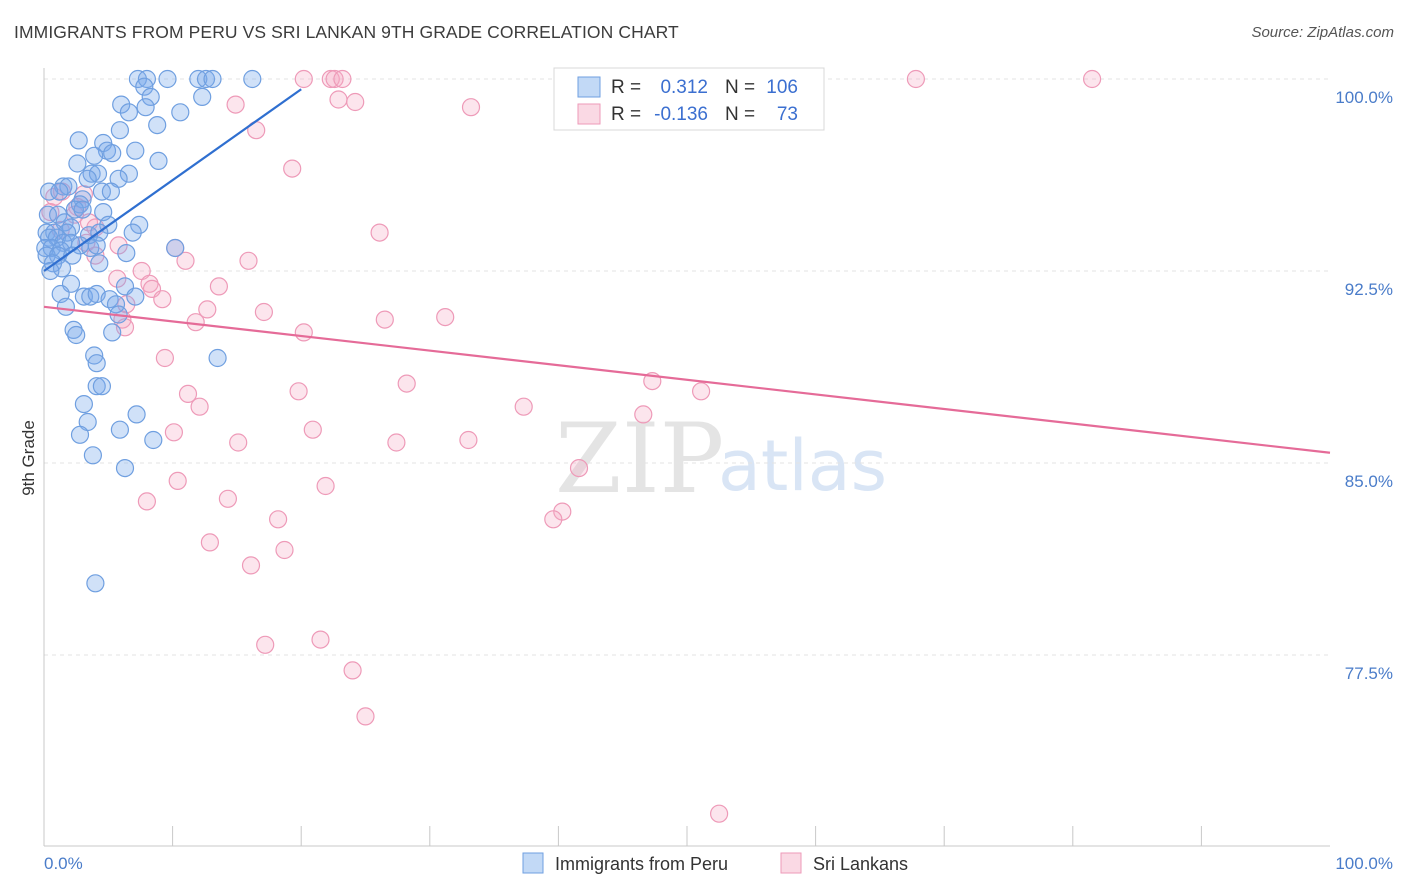 This screenshot has width=1406, height=892. I want to click on x-tick-label: 0.0%, so click(63, 863).